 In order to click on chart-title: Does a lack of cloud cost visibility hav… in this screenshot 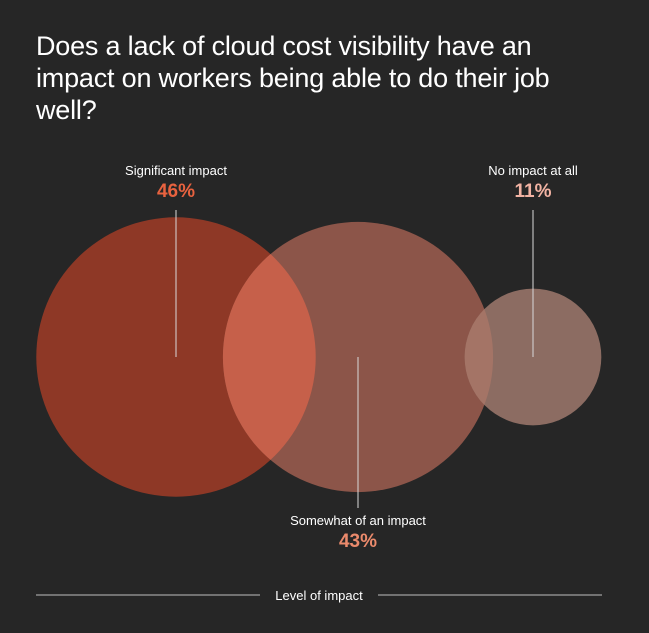, I will do `click(293, 78)`.